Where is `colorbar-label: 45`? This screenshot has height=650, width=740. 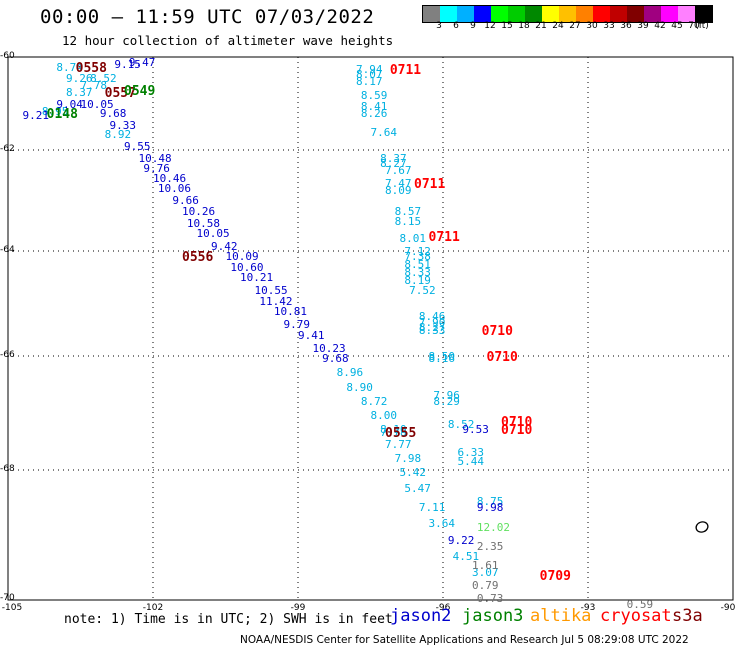
colorbar-label: 45 is located at coordinates (677, 26).